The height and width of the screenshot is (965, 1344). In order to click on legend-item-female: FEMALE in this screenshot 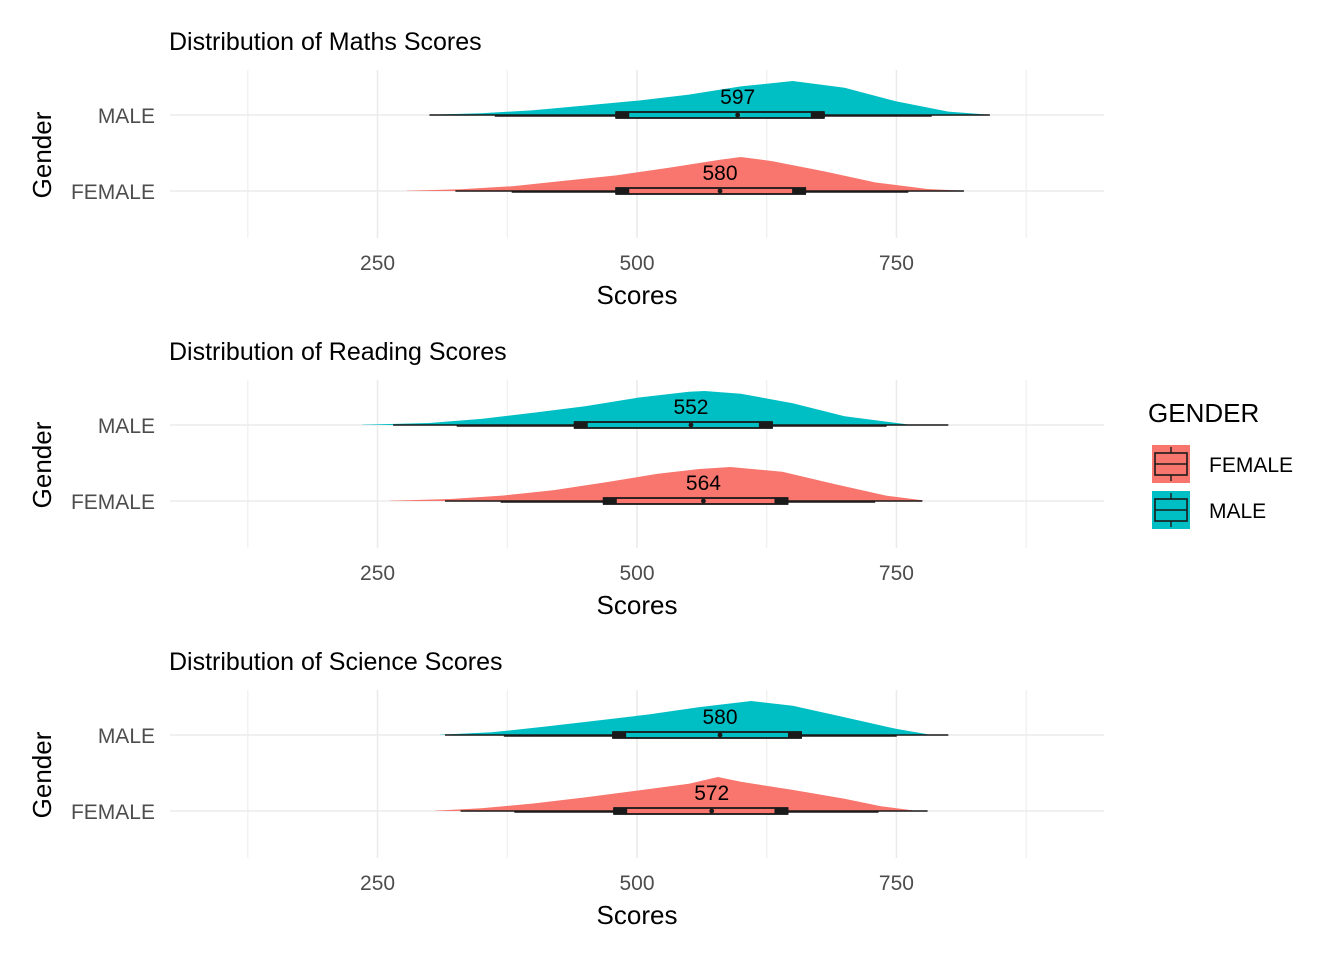, I will do `click(1222, 464)`.